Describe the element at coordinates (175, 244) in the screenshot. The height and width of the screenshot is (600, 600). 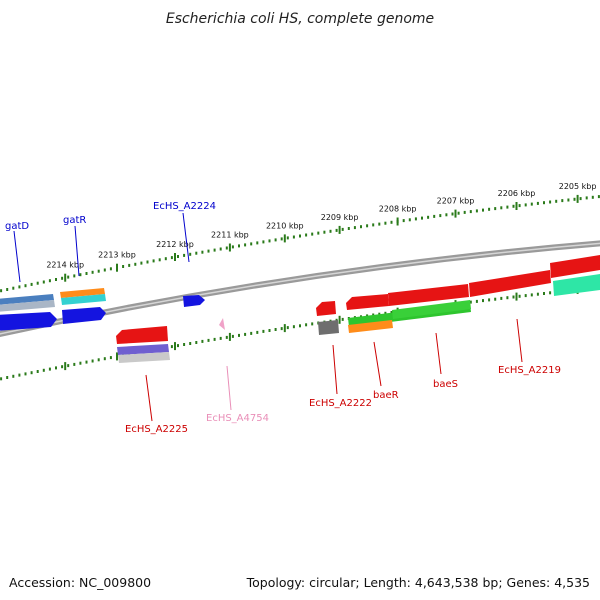
I see `scale-tick-label: 2212 kbp` at that location.